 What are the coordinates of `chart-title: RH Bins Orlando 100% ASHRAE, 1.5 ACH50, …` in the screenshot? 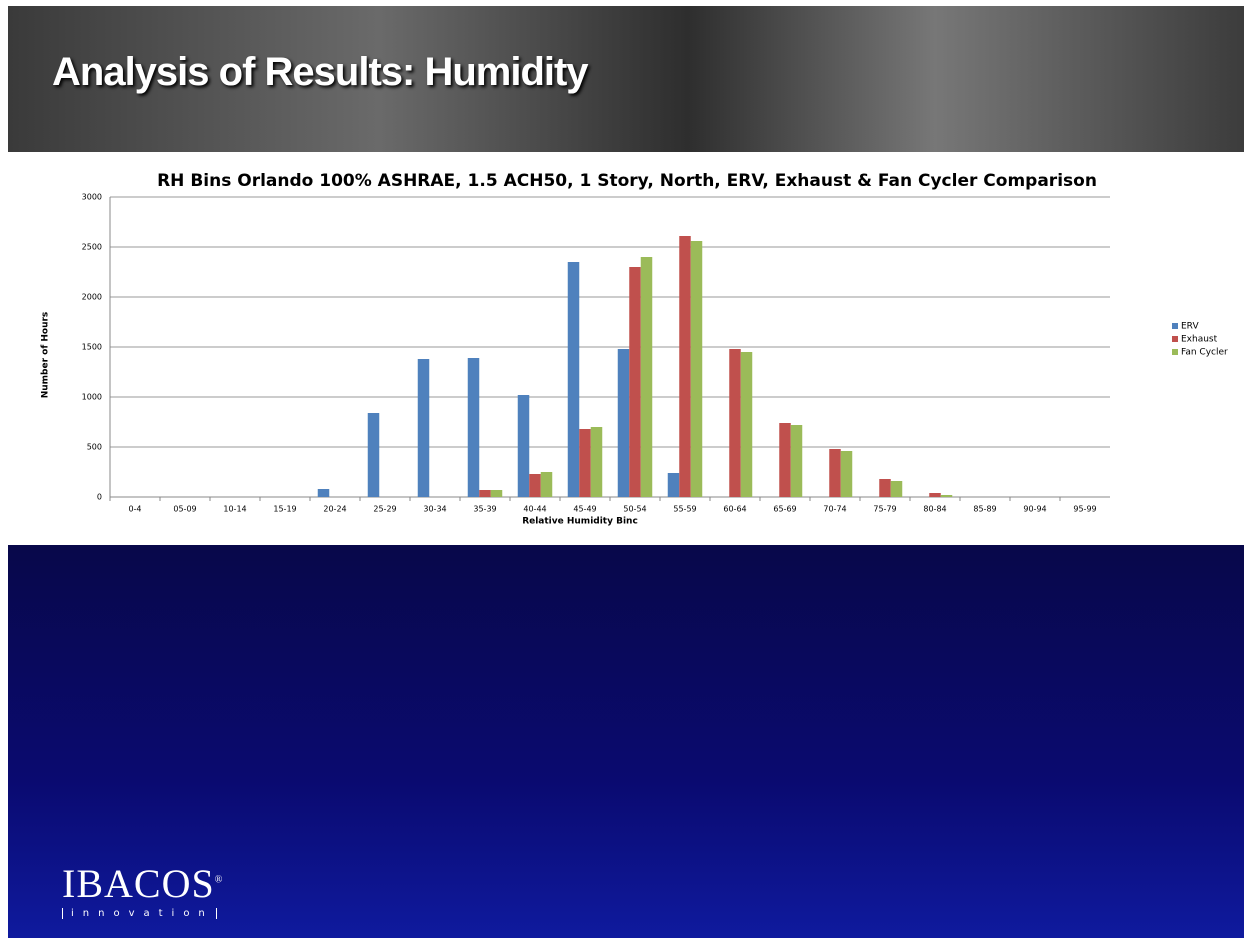 It's located at (627, 181).